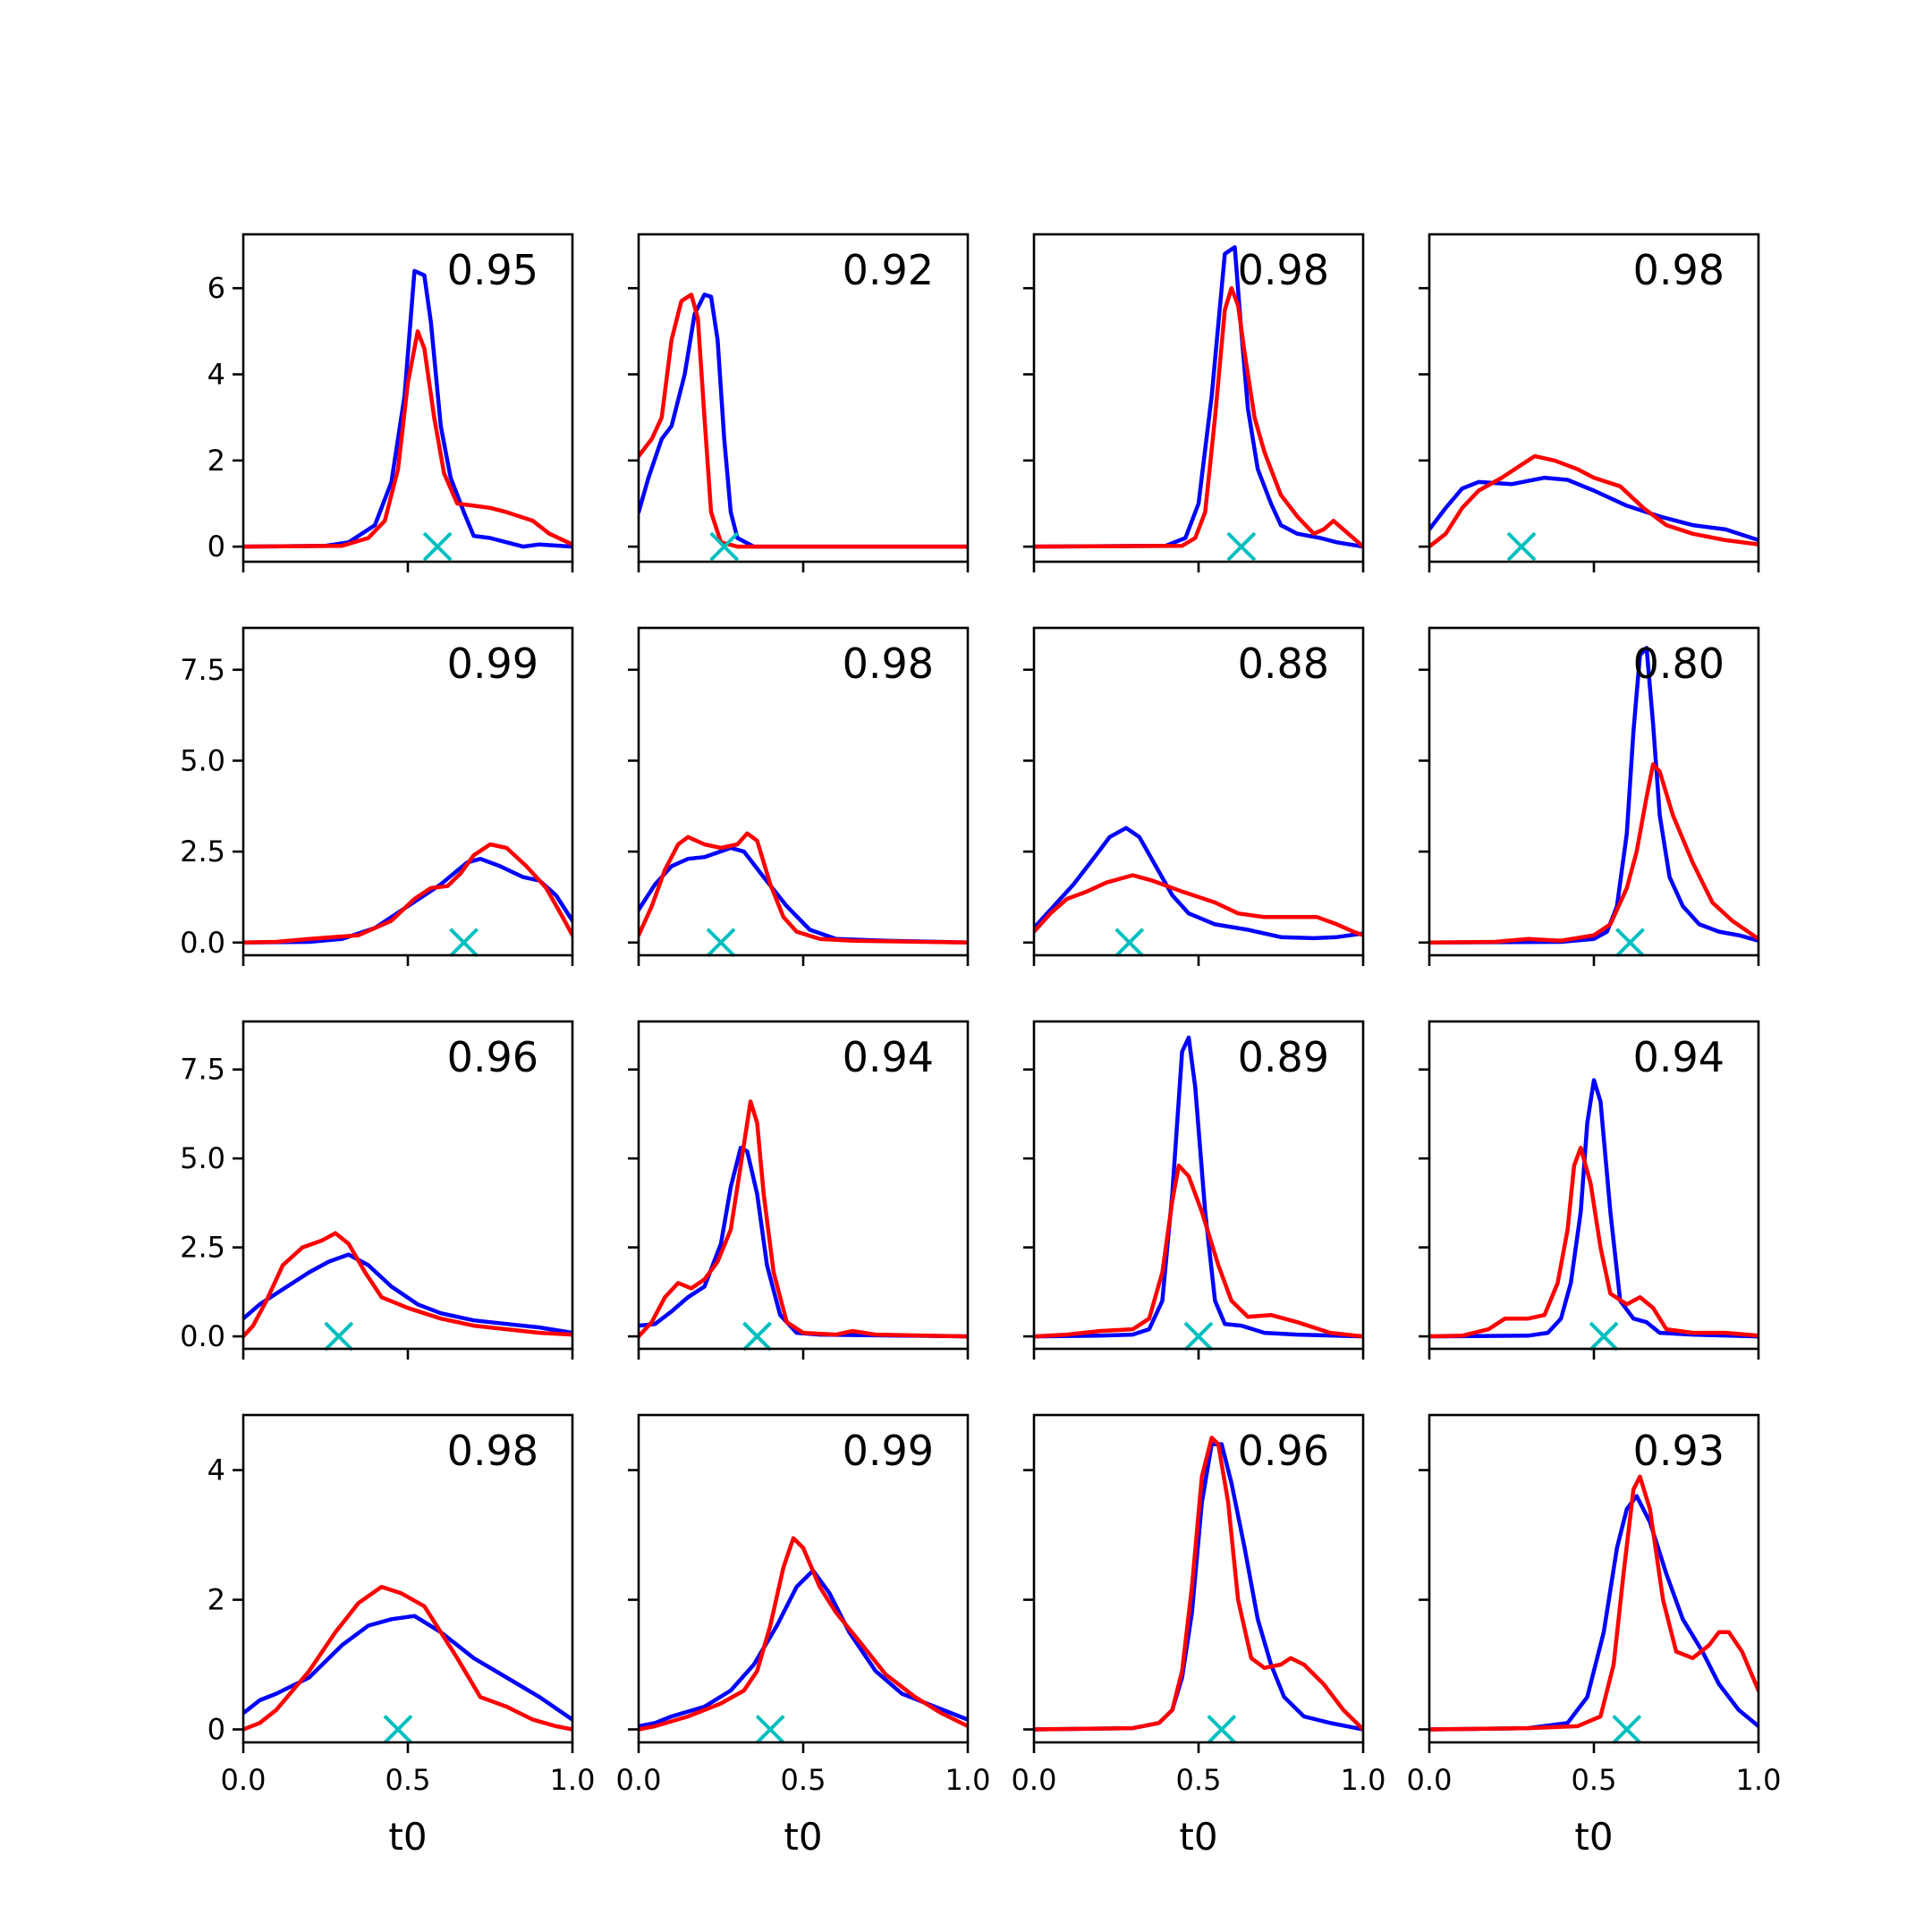 The width and height of the screenshot is (1932, 1932). What do you see at coordinates (492, 664) in the screenshot?
I see `score-label: 0.99` at bounding box center [492, 664].